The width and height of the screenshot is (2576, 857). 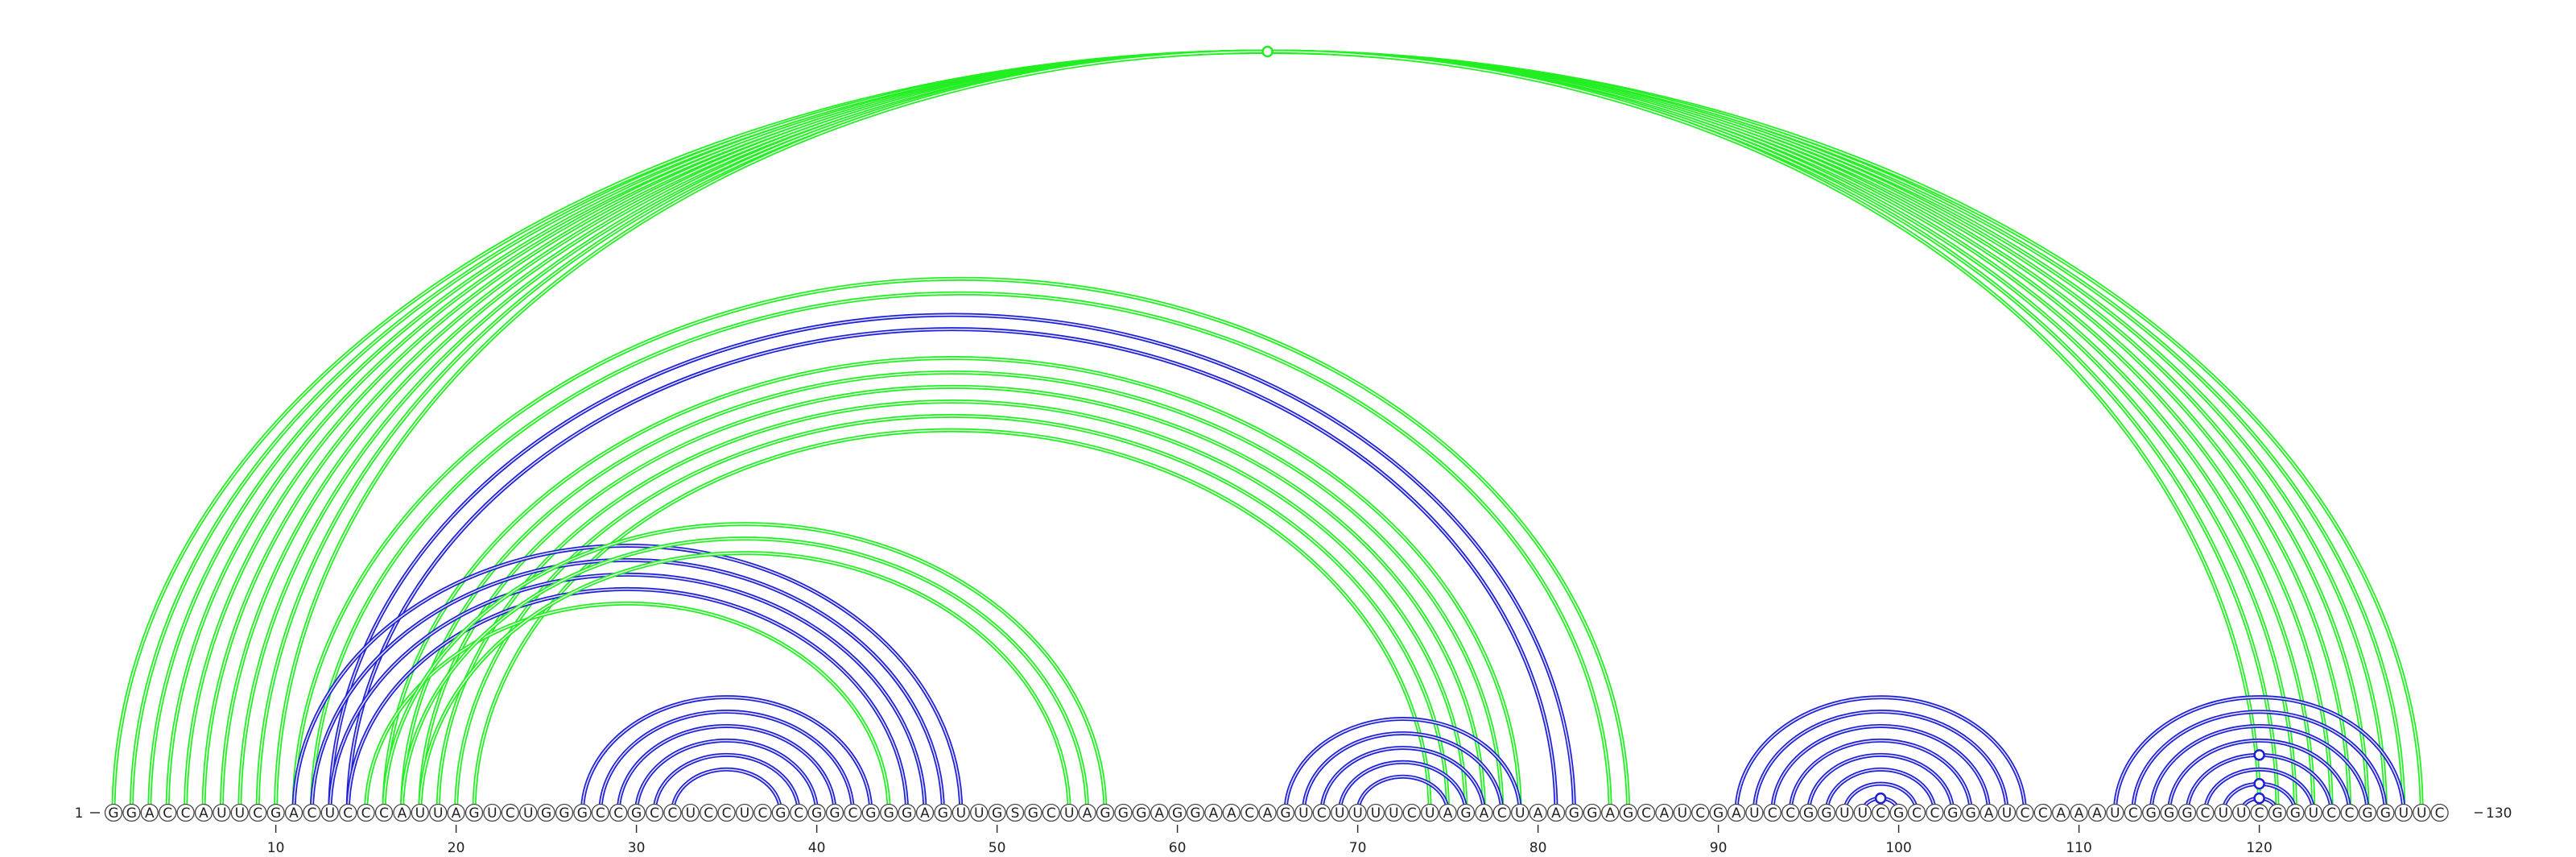 I want to click on pair-marker, so click(x=1880, y=798).